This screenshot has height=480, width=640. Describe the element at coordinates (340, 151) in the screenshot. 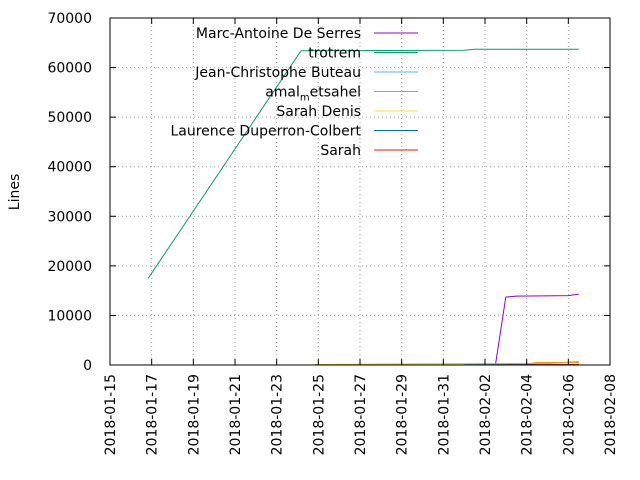

I see `legend-label: Sarah` at that location.